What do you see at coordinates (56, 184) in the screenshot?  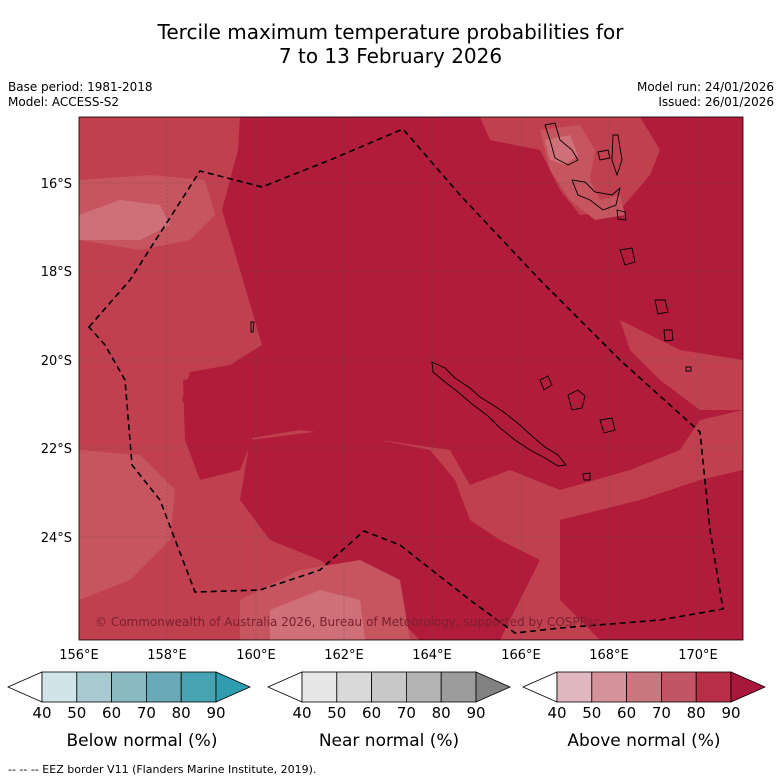 I see `lat-tick-label: 16°S` at bounding box center [56, 184].